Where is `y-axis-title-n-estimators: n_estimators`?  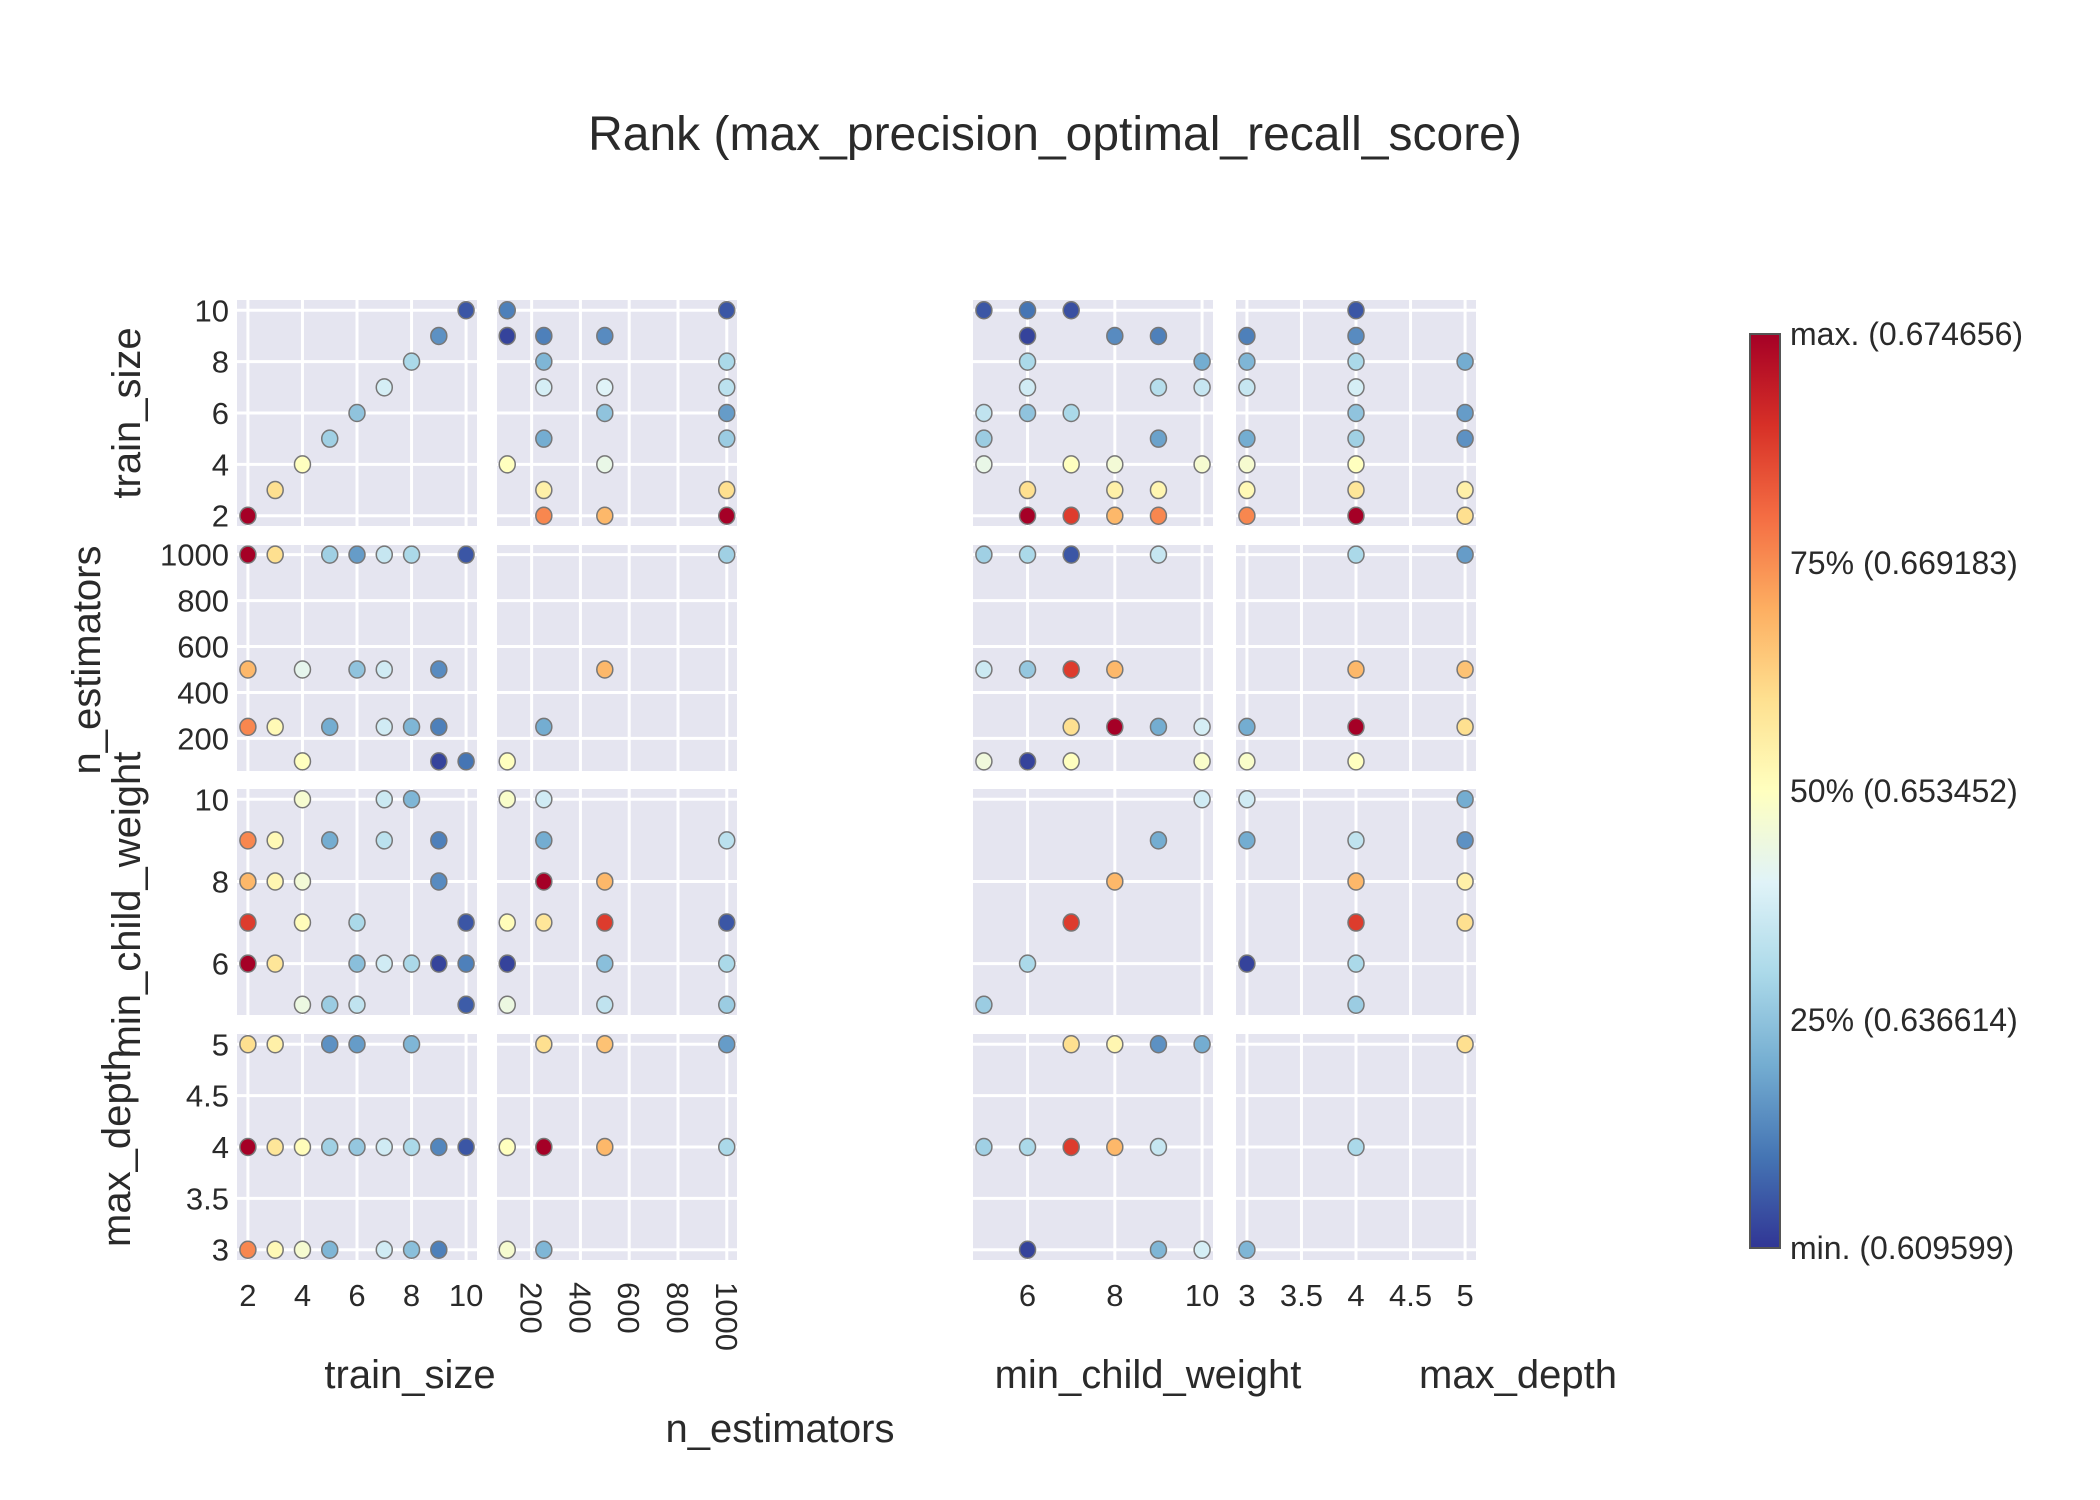
y-axis-title-n-estimators: n_estimators is located at coordinates (87, 660).